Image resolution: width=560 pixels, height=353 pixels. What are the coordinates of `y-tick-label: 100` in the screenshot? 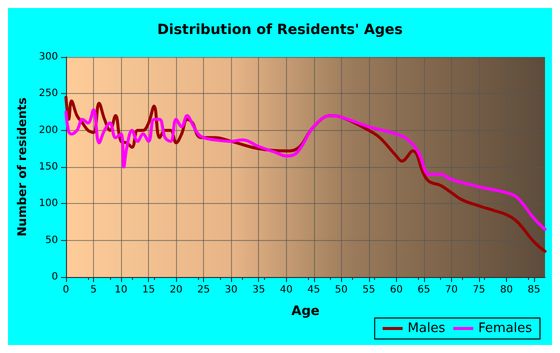 It's located at (48, 204).